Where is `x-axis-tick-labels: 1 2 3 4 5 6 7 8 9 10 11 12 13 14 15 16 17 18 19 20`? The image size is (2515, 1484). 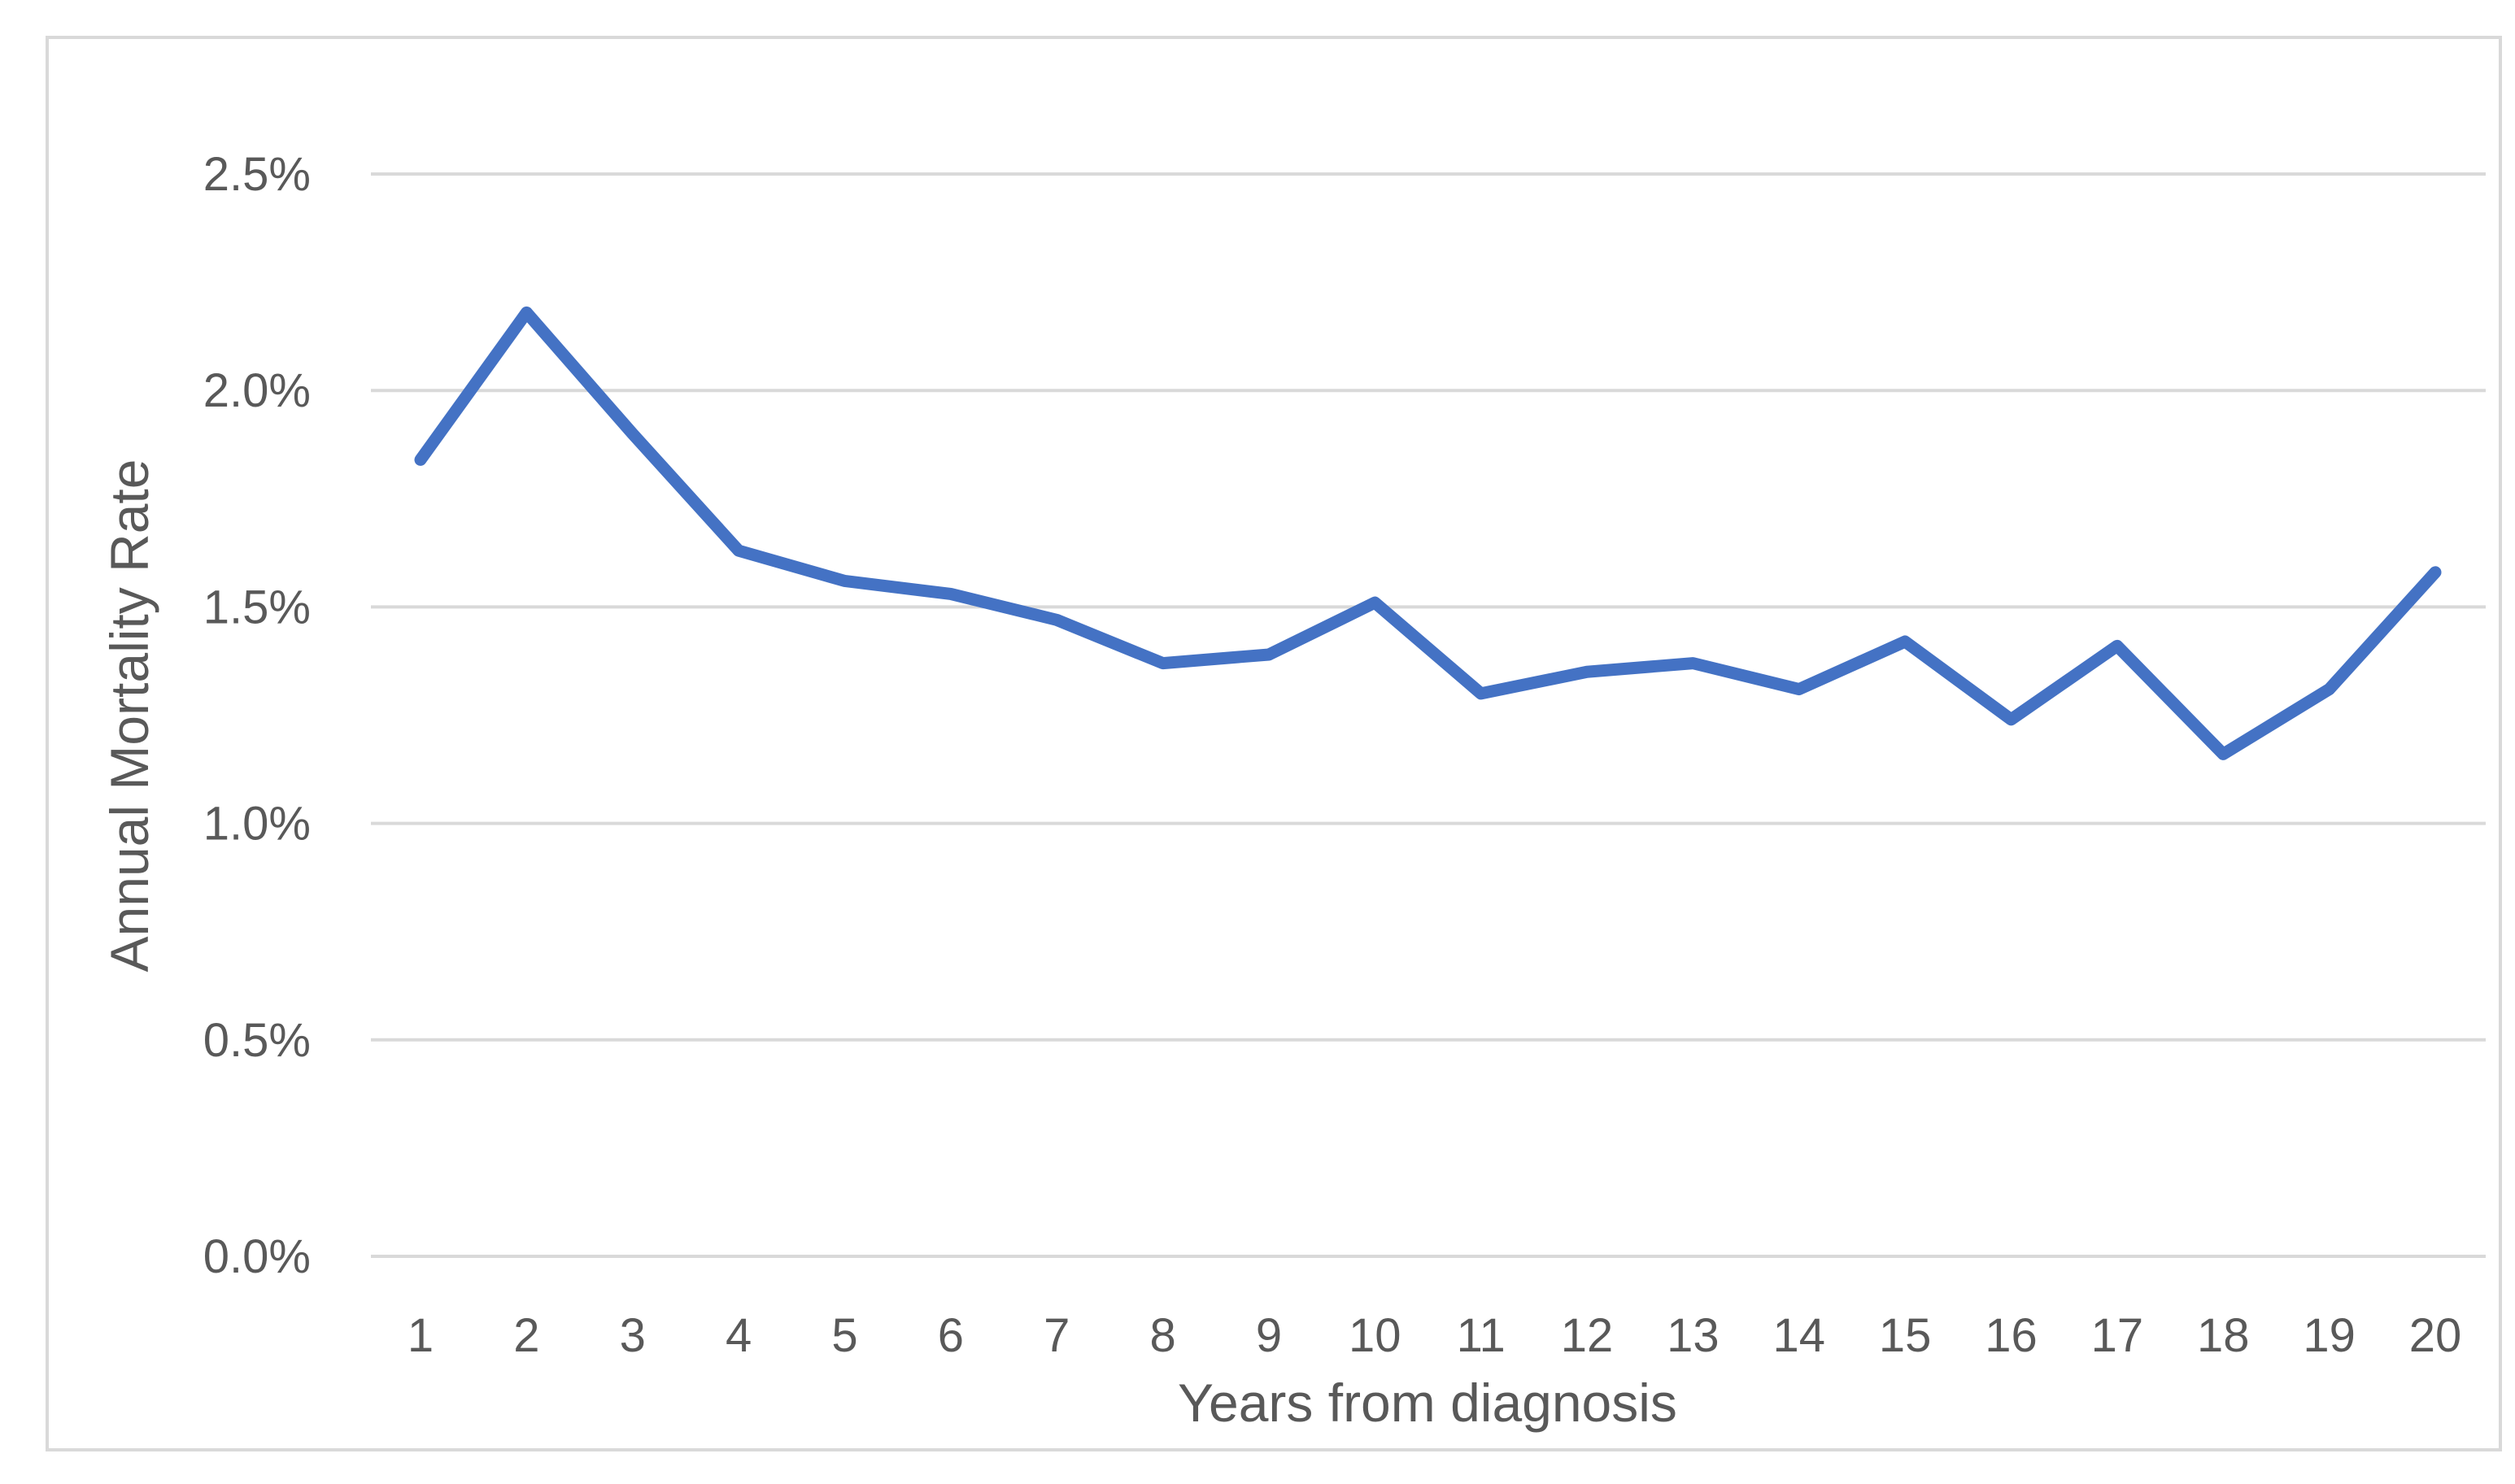 x-axis-tick-labels: 1 2 3 4 5 6 7 8 9 10 11 12 13 14 15 16 17 18 19 20 is located at coordinates (1434, 1335).